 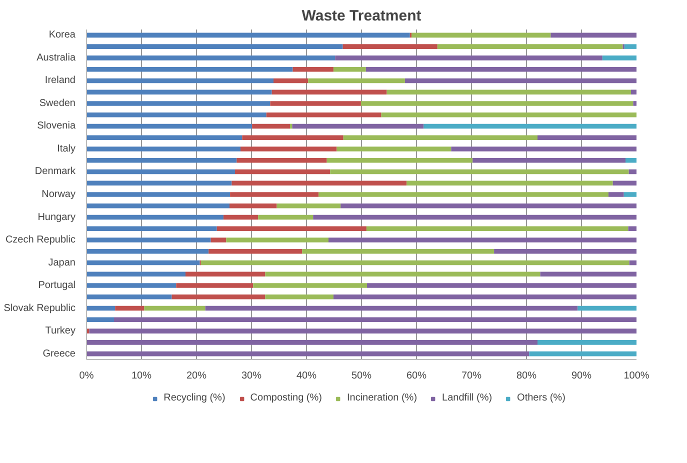 I want to click on y-tick-label: Australia, so click(x=56, y=58).